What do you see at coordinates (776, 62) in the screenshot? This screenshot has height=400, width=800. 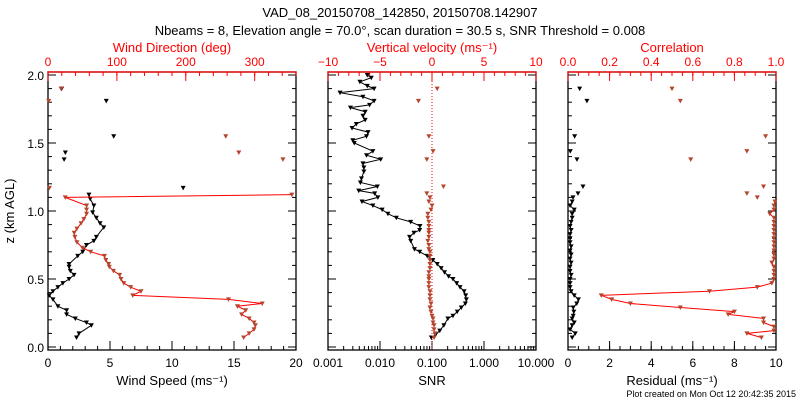 I see `top-tick-label: 1.0` at bounding box center [776, 62].